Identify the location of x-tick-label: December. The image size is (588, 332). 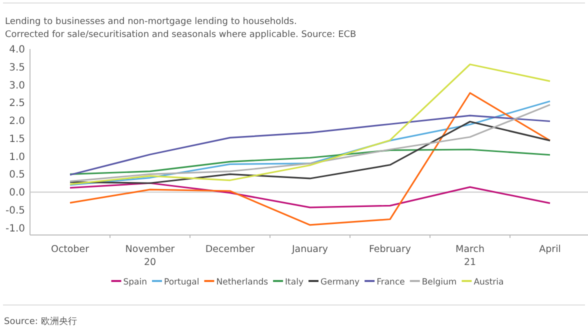
(230, 249).